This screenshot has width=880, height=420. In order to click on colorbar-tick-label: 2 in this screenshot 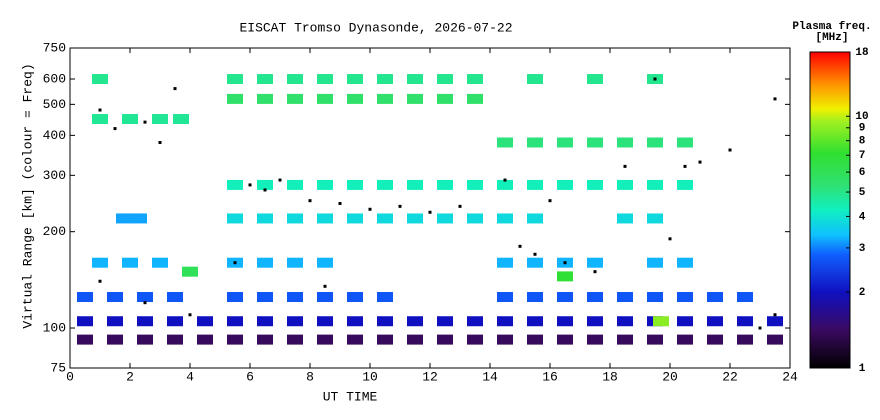, I will do `click(862, 293)`.